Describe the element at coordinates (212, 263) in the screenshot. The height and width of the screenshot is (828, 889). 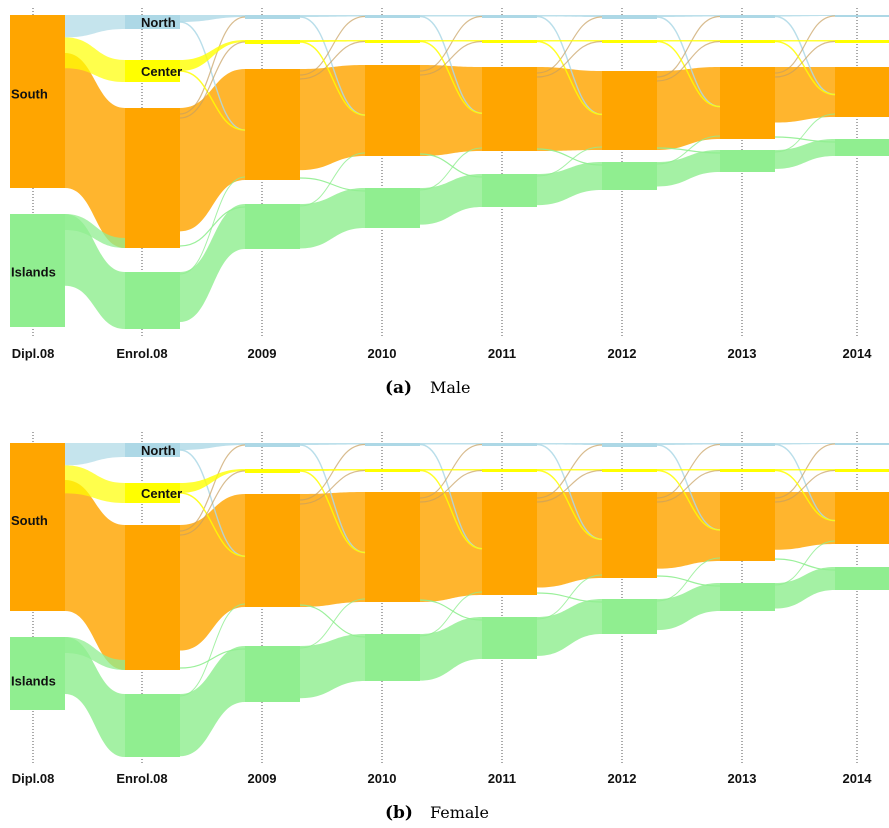
I see `male-flow-islands` at that location.